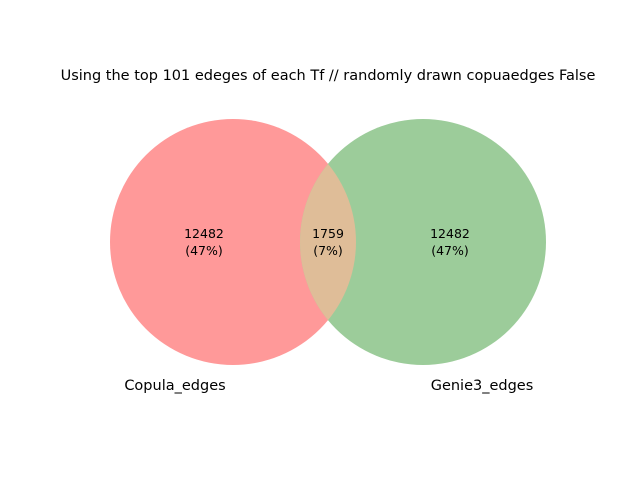 The image size is (640, 480). I want to click on overlap-count: 1759, so click(328, 233).